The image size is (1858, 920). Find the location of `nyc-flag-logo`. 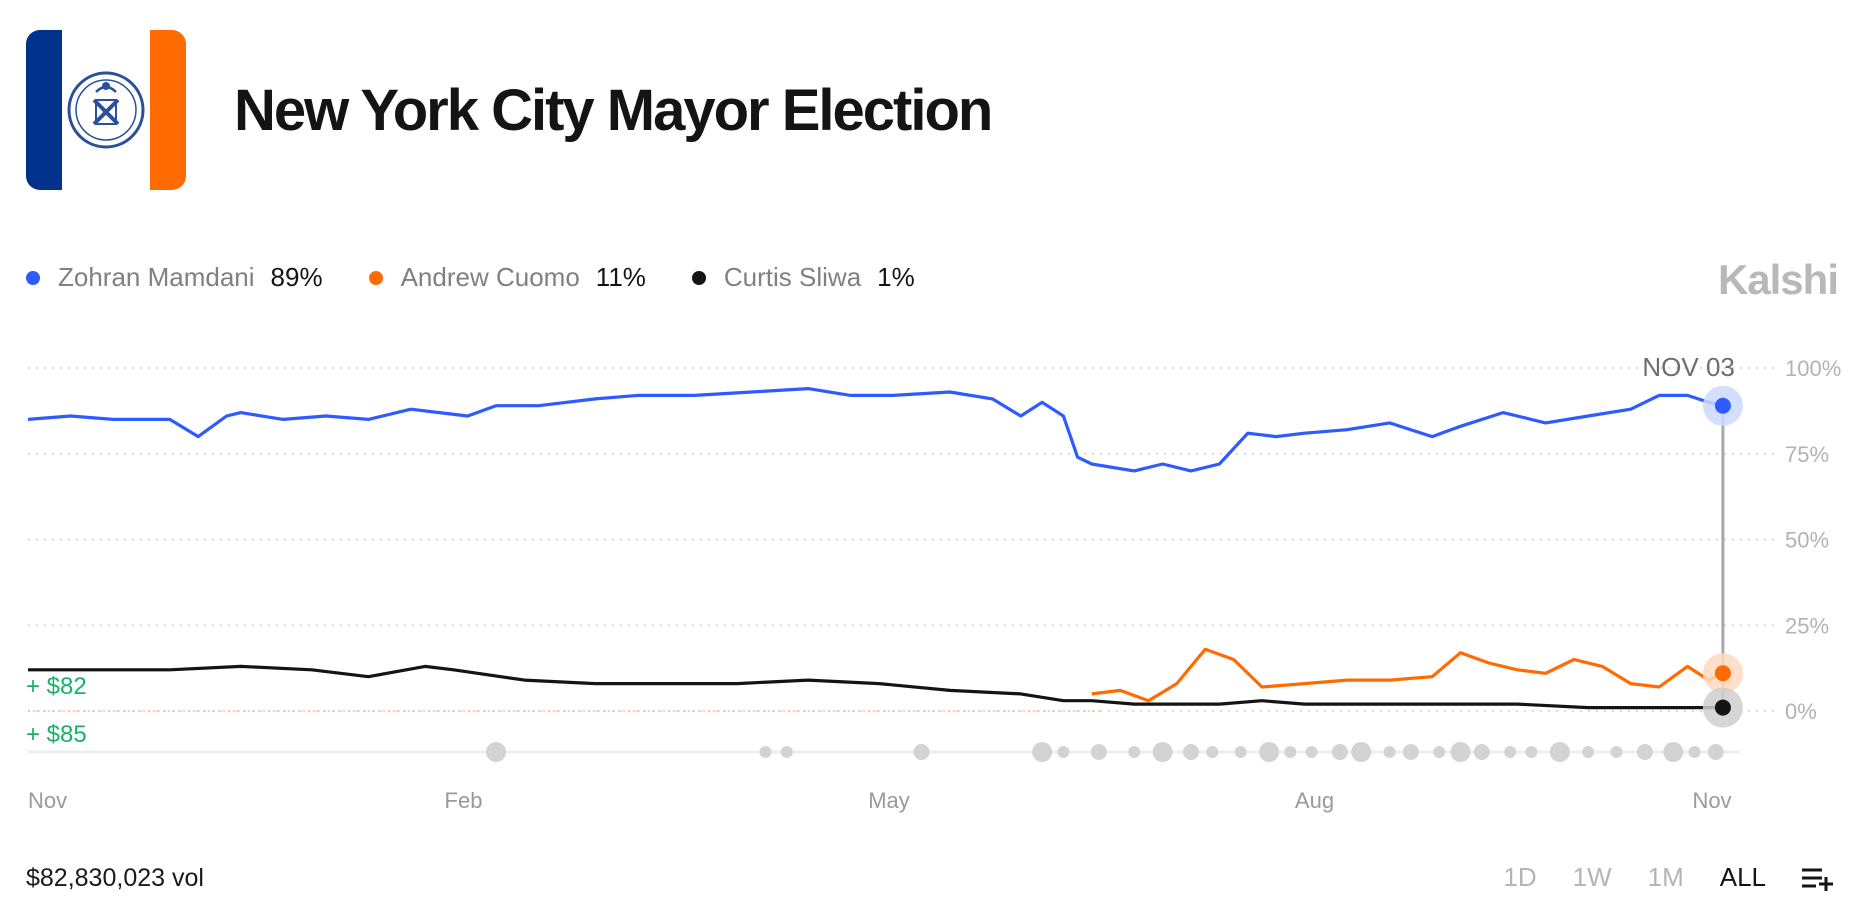

nyc-flag-logo is located at coordinates (106, 110).